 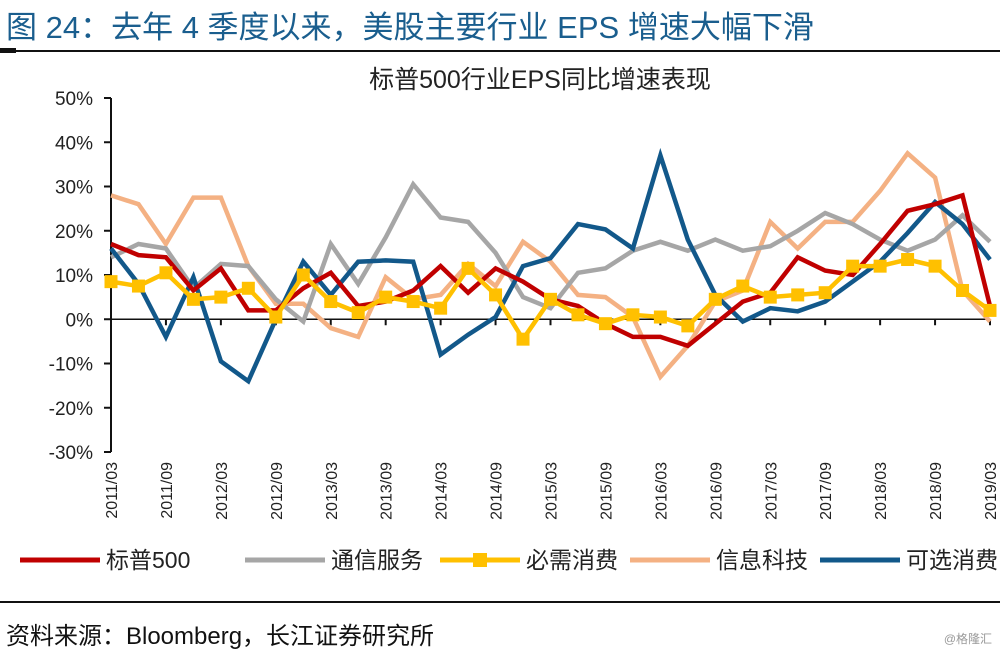 What do you see at coordinates (991, 491) in the screenshot?
I see `x-tick-label: 2019/03` at bounding box center [991, 491].